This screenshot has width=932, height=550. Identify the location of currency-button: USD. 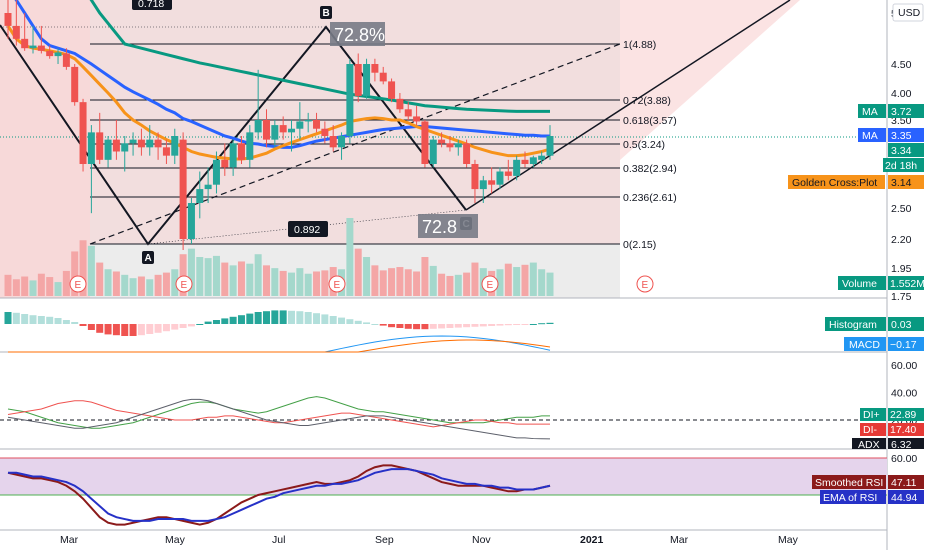
(908, 12).